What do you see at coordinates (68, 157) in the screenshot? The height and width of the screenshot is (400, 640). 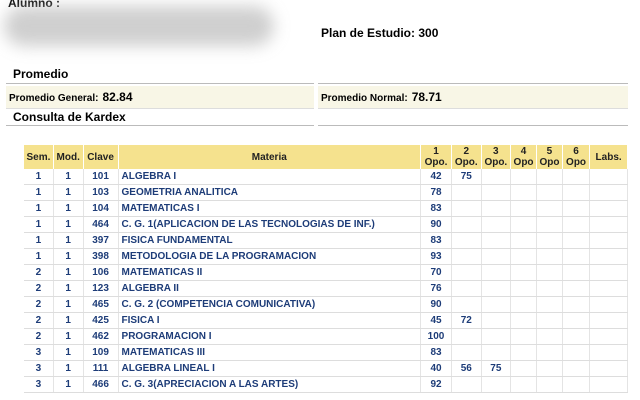 I see `column-header: Mod.` at bounding box center [68, 157].